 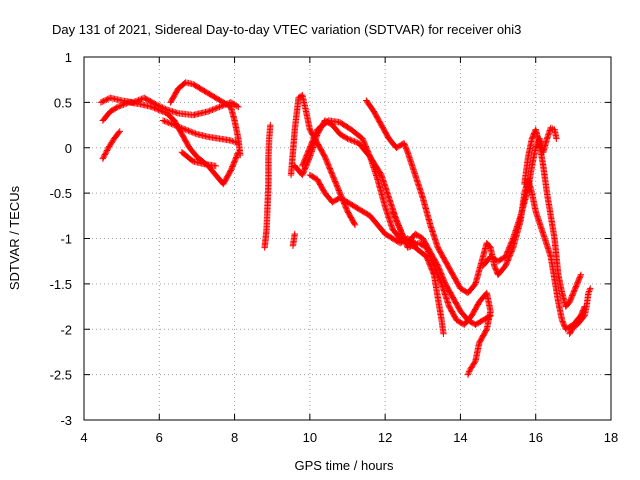 I want to click on x-tick-label: 14, so click(x=460, y=437).